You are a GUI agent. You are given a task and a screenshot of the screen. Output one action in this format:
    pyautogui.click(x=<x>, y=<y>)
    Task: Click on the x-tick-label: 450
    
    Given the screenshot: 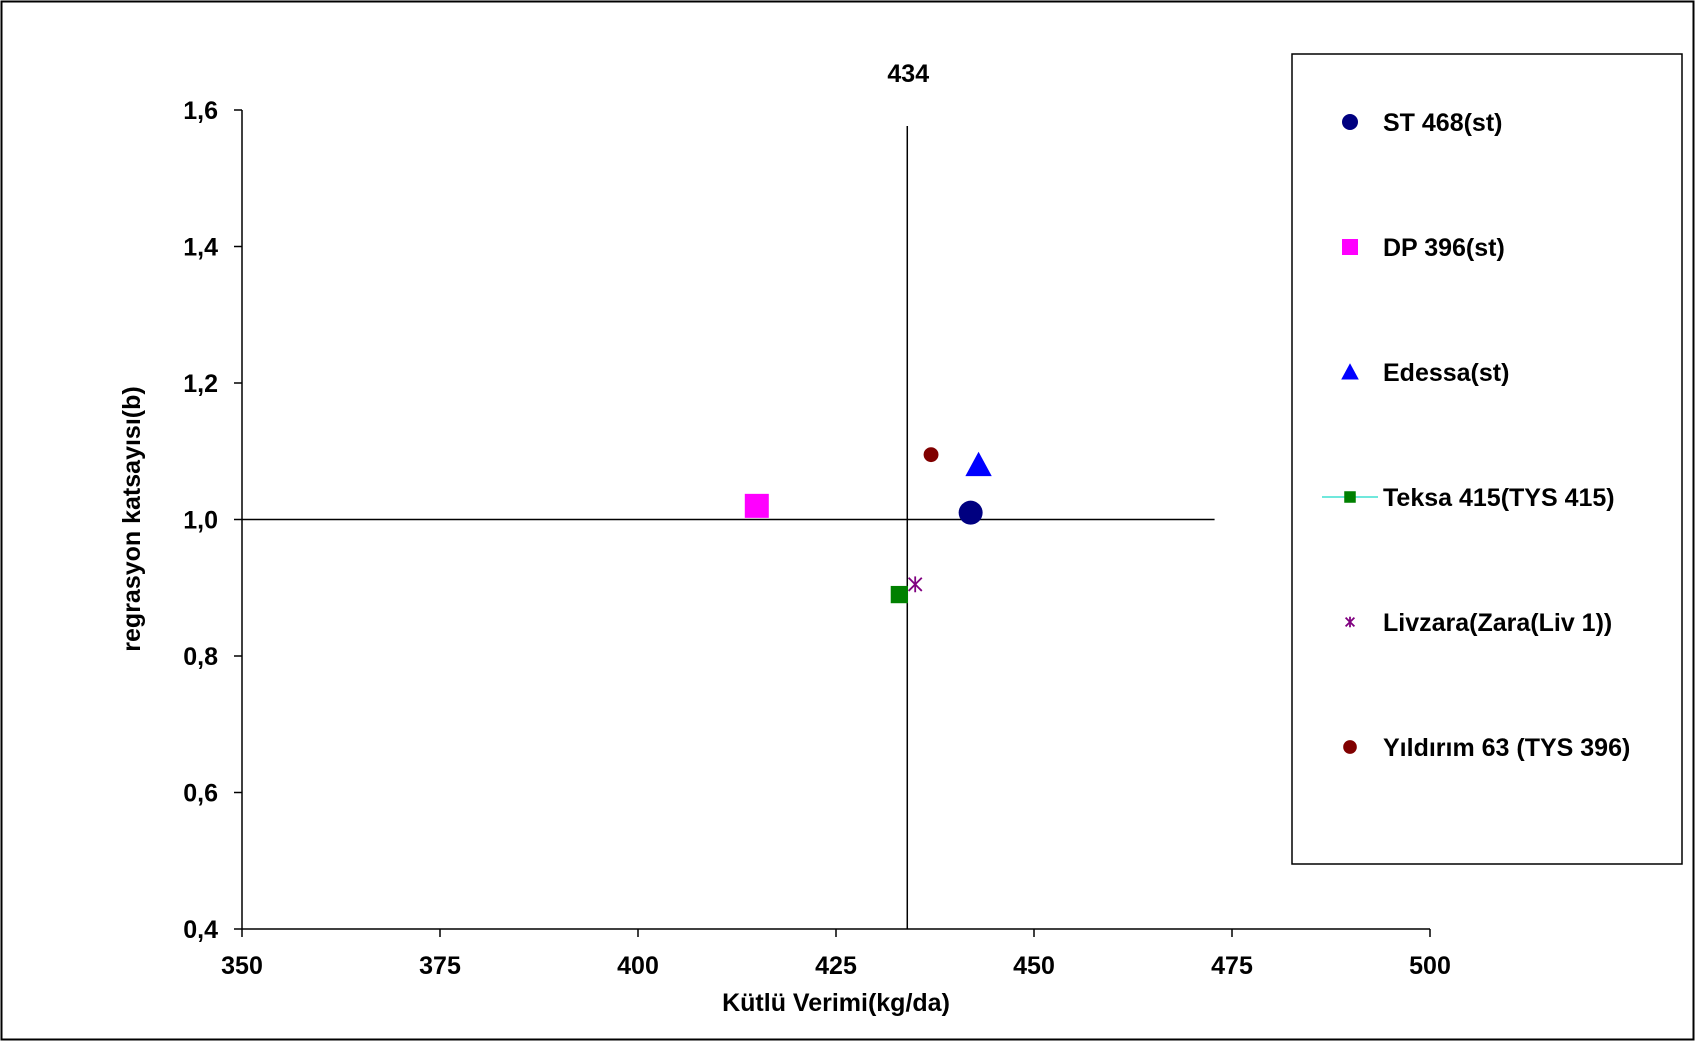 What is the action you would take?
    pyautogui.click(x=1034, y=966)
    